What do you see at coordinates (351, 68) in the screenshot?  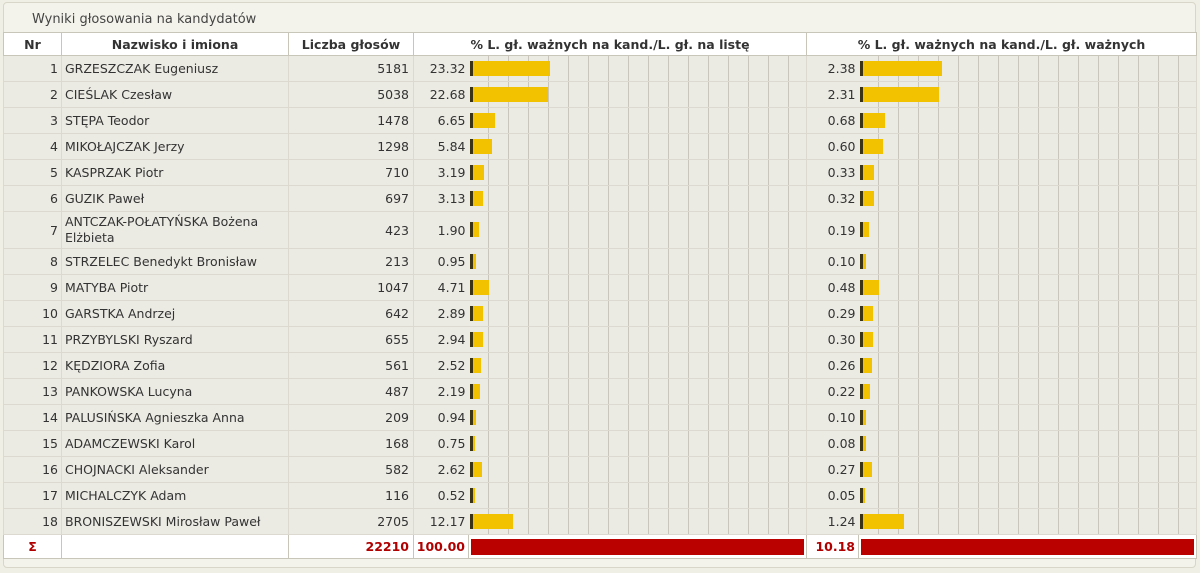 I see `candidate-votes: 5181` at bounding box center [351, 68].